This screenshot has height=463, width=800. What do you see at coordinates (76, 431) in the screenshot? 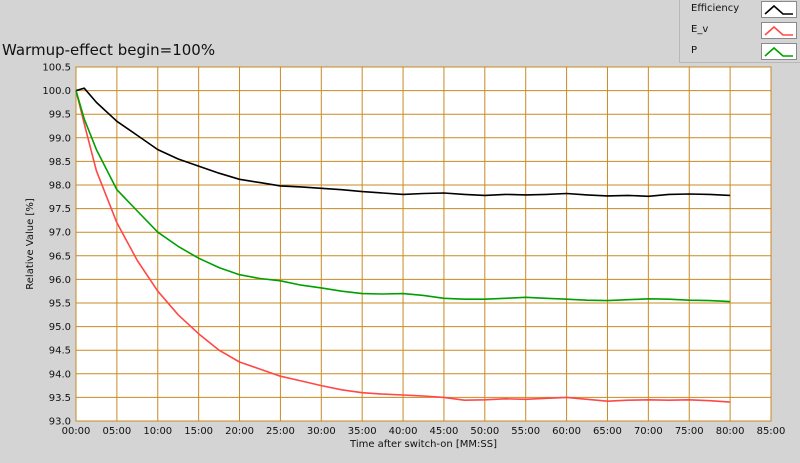
I see `x-tick-label: 00:00` at bounding box center [76, 431].